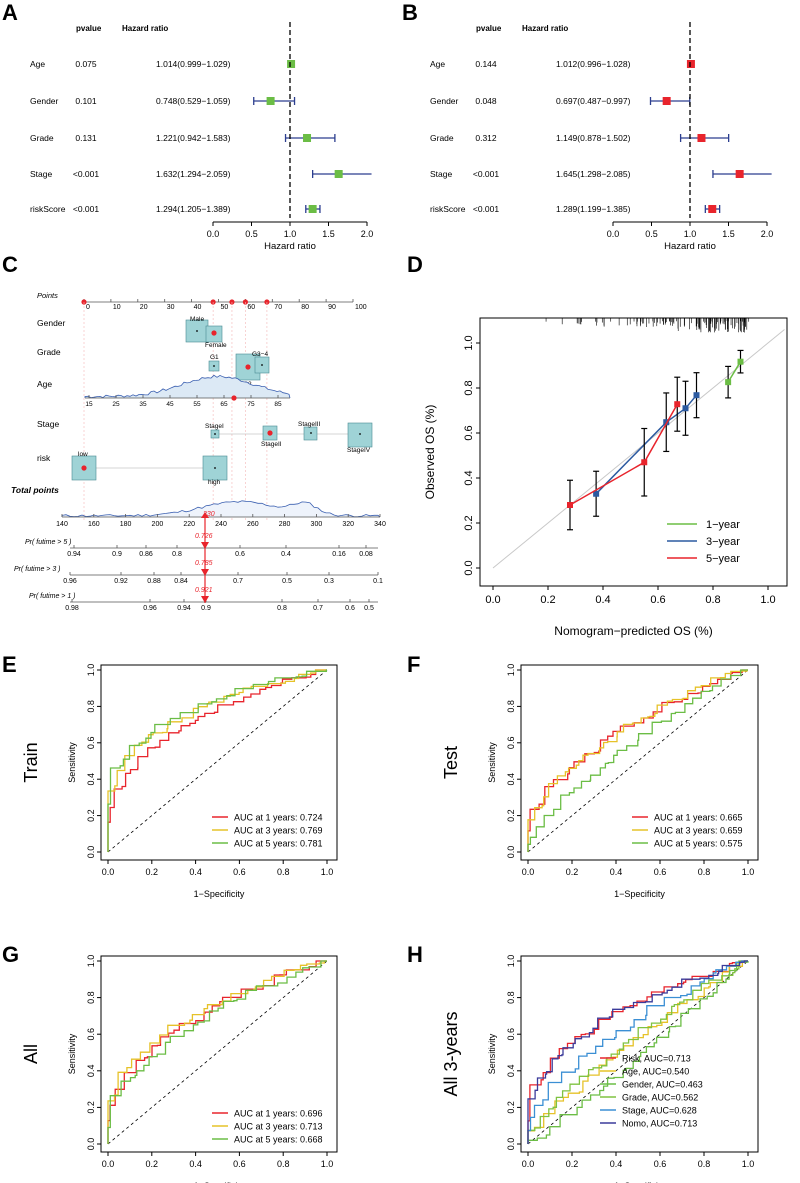 Image resolution: width=800 pixels, height=1183 pixels. Describe the element at coordinates (593, 101) in the screenshot. I see `hr-value: 0.697(0.487−0.997)` at that location.